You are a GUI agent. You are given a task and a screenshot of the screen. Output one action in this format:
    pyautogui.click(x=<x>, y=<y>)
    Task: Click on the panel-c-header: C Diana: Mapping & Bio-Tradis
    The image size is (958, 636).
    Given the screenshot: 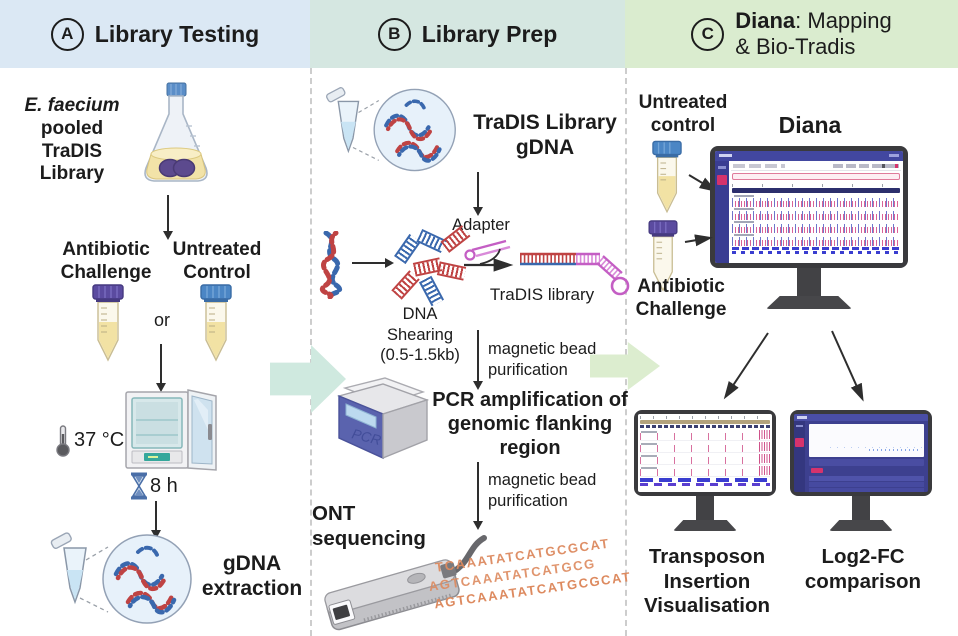 What is the action you would take?
    pyautogui.click(x=791, y=34)
    